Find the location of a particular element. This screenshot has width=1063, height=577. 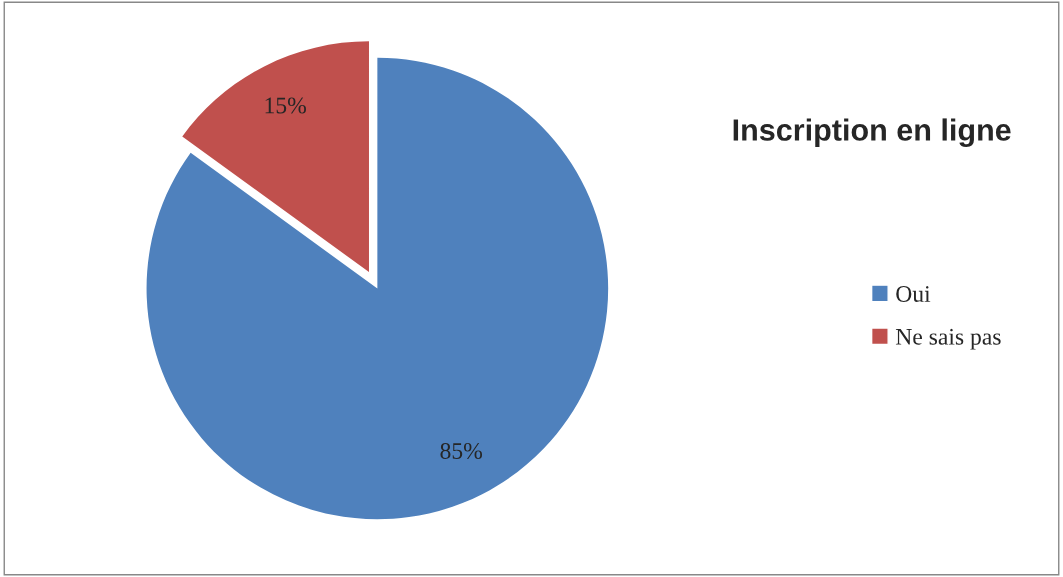

text: Inscription en ligne is located at coordinates (872, 133).